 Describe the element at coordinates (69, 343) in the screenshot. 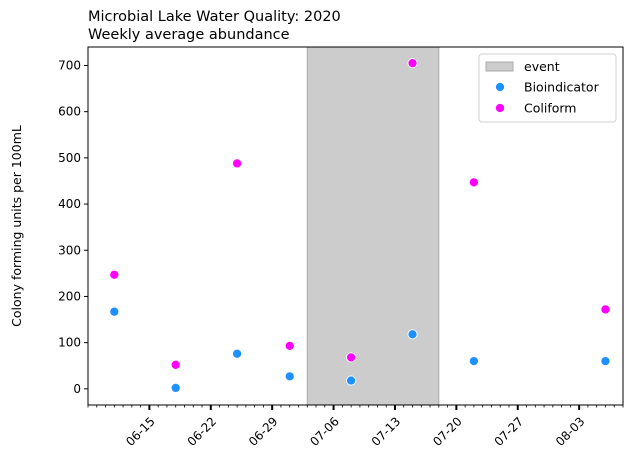

I see `y-tick-label: 100` at that location.